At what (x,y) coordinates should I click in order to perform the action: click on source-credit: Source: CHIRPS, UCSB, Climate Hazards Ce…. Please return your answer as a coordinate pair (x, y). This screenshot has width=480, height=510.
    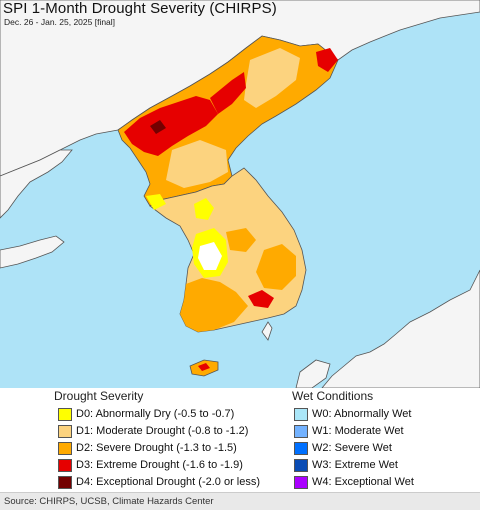
    Looking at the image, I should click on (109, 501).